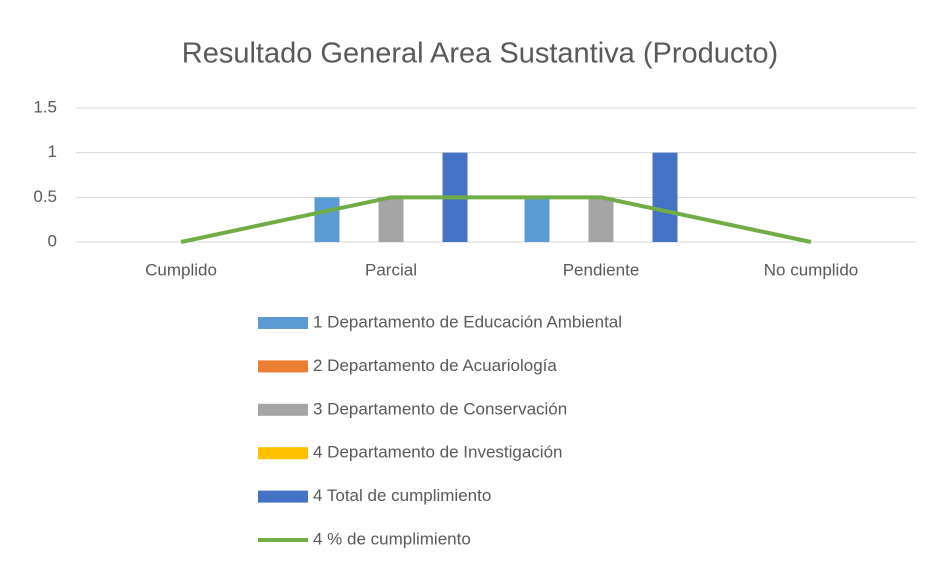  I want to click on legend-label: 4 Departamento de Investigación, so click(438, 452).